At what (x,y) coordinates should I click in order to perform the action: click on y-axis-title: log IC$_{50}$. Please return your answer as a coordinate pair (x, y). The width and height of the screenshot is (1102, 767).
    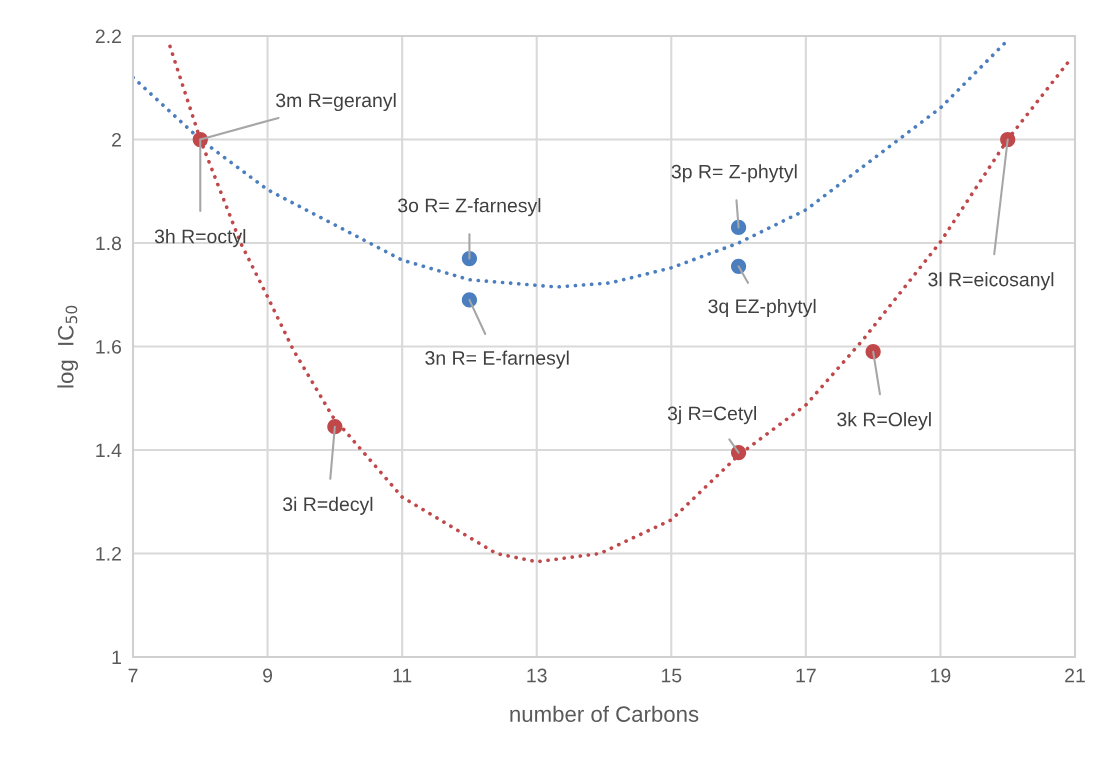
    Looking at the image, I should click on (68, 346).